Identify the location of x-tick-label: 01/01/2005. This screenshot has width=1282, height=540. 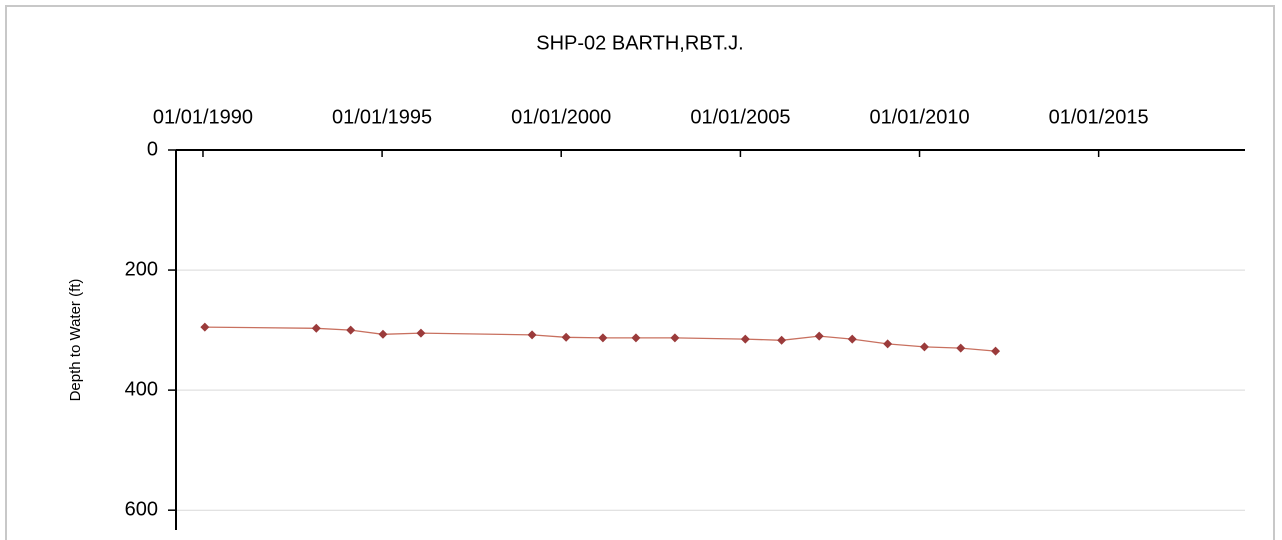
(740, 117).